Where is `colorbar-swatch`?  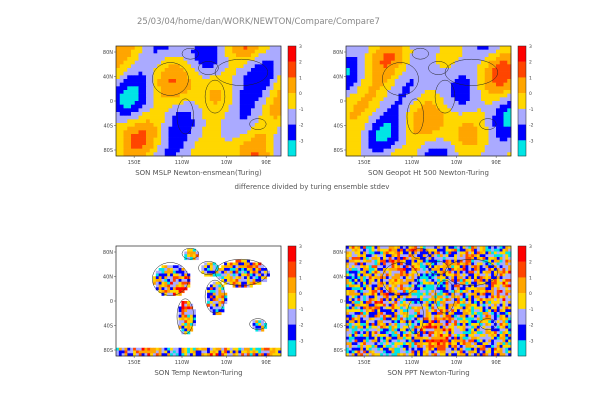 colorbar-swatch is located at coordinates (292, 348).